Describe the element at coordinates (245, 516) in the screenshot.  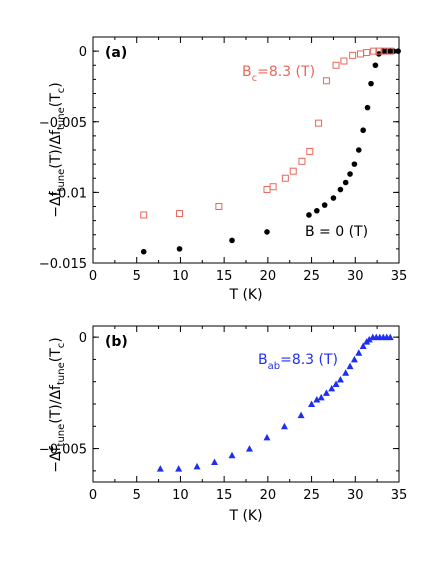
I see `x-axis-title-b: T (K)` at that location.